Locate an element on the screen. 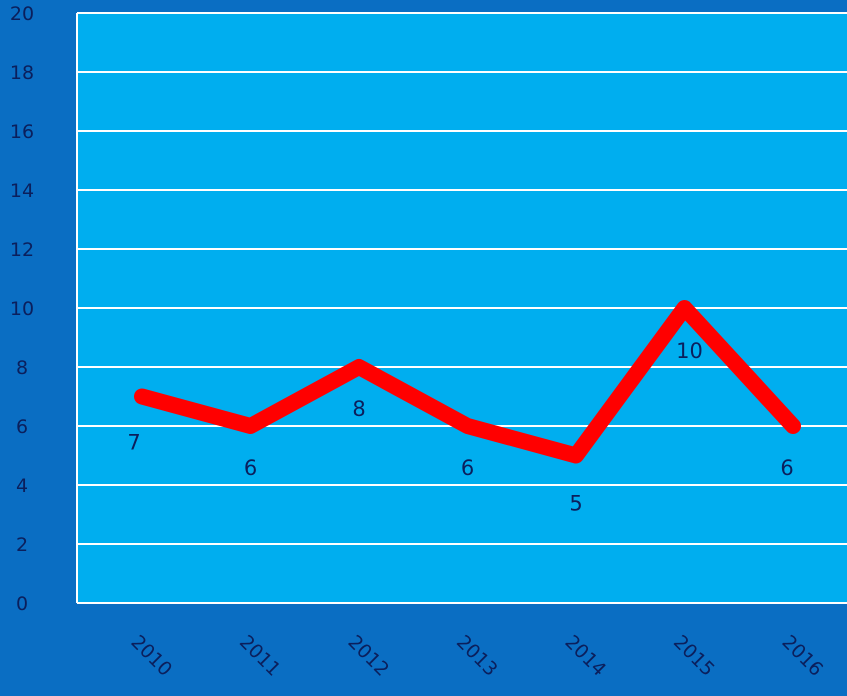 The width and height of the screenshot is (847, 696). x-tick-label: 2012 is located at coordinates (368, 656).